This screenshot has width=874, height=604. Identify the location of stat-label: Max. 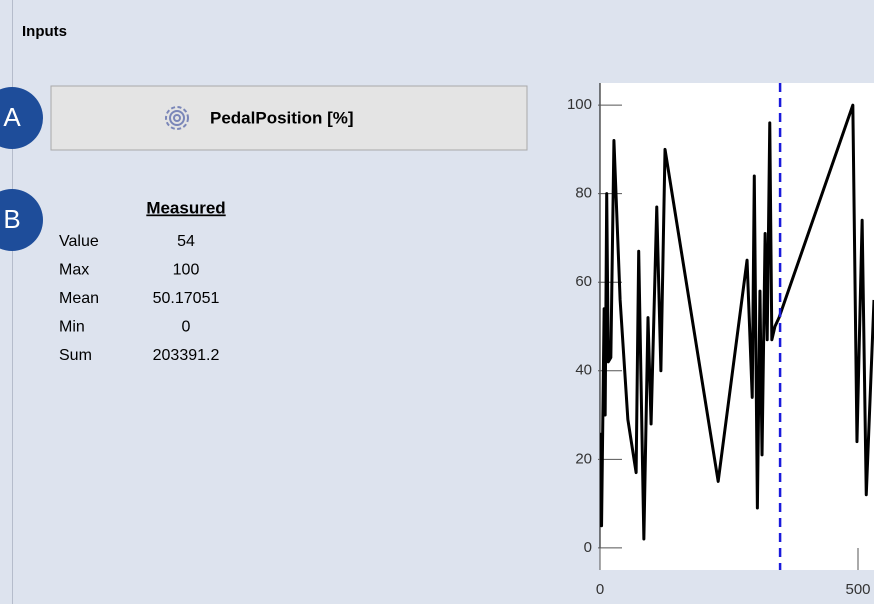
(74, 270).